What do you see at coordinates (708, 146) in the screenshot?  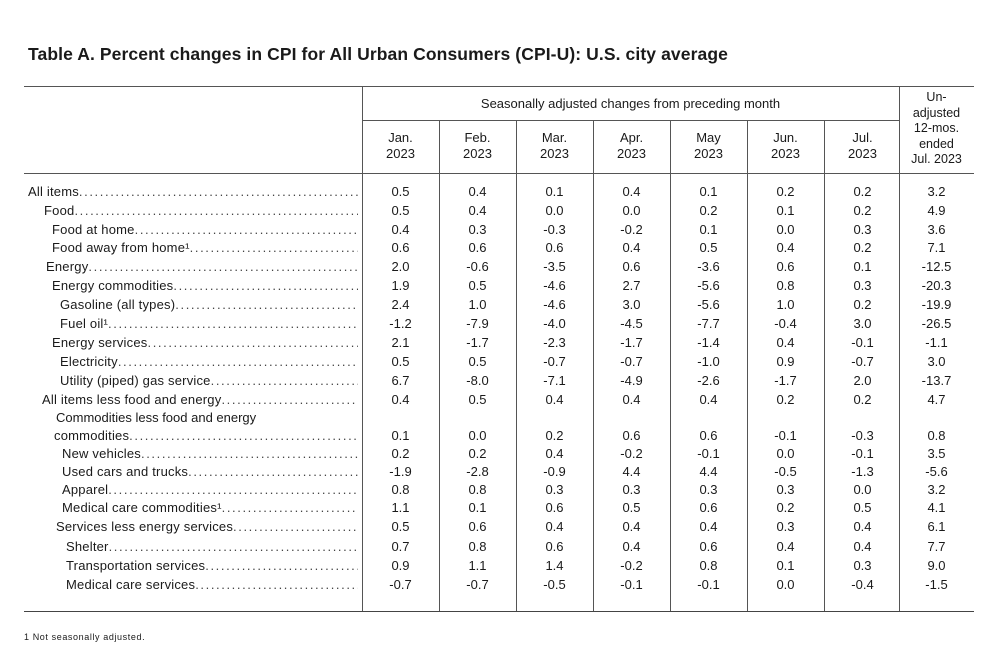 I see `column-header: May 2023` at bounding box center [708, 146].